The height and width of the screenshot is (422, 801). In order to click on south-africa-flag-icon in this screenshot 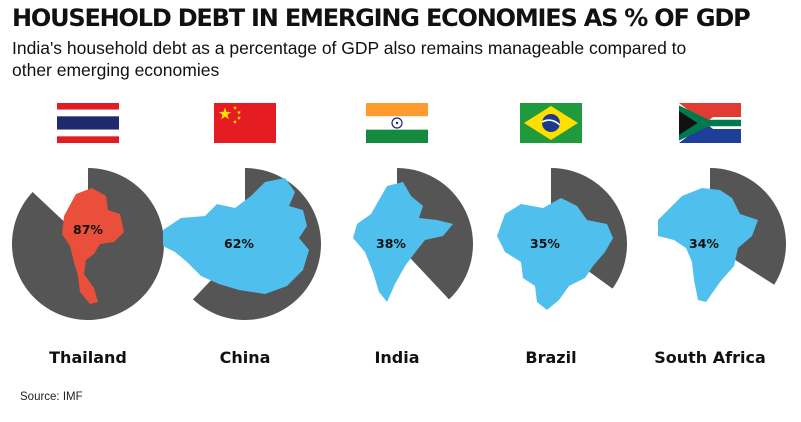, I will do `click(710, 123)`.